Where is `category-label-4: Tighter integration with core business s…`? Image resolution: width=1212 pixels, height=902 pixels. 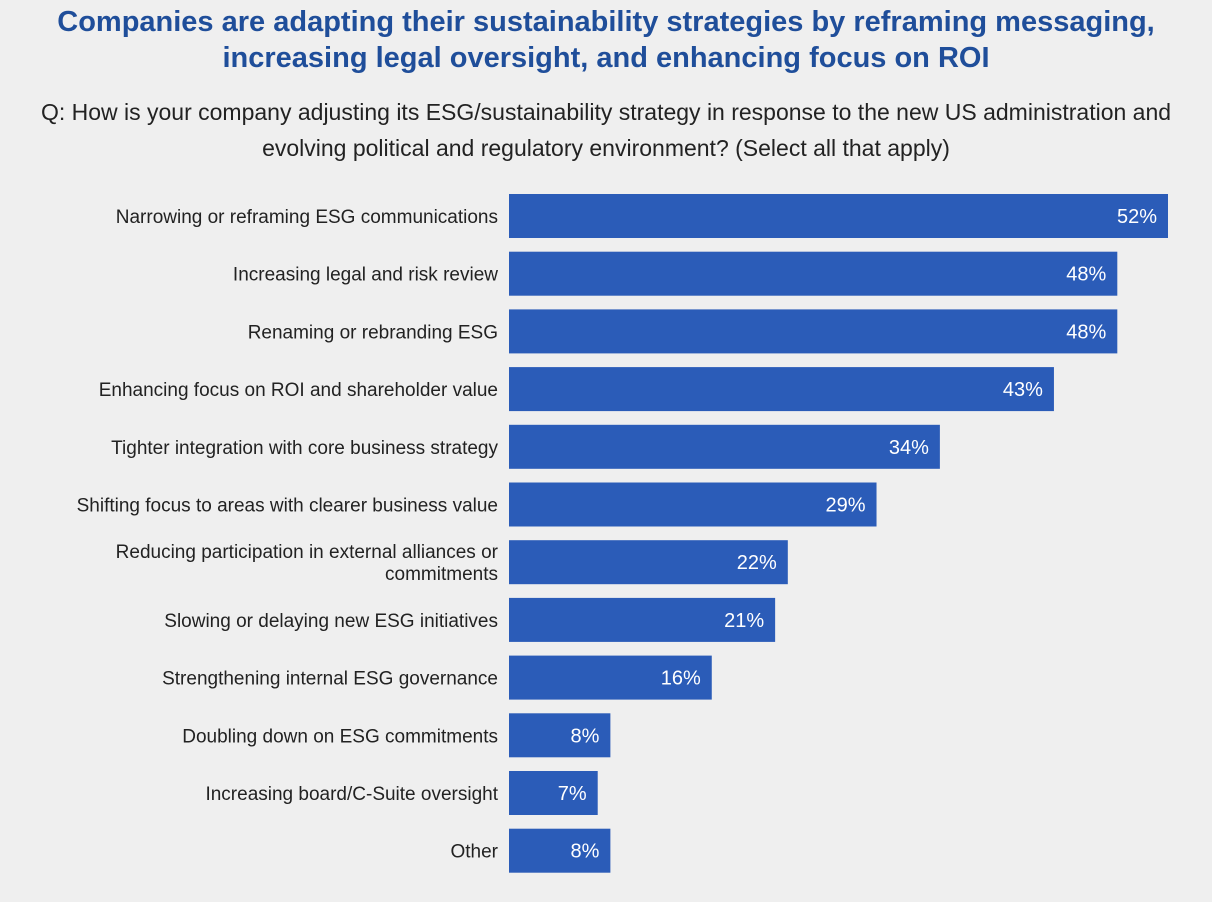
category-label-4: Tighter integration with core business s… is located at coordinates (304, 448).